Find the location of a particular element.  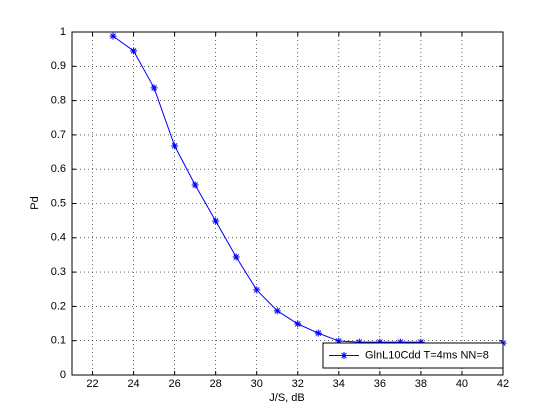

x-tick-label: 22 is located at coordinates (92, 384).